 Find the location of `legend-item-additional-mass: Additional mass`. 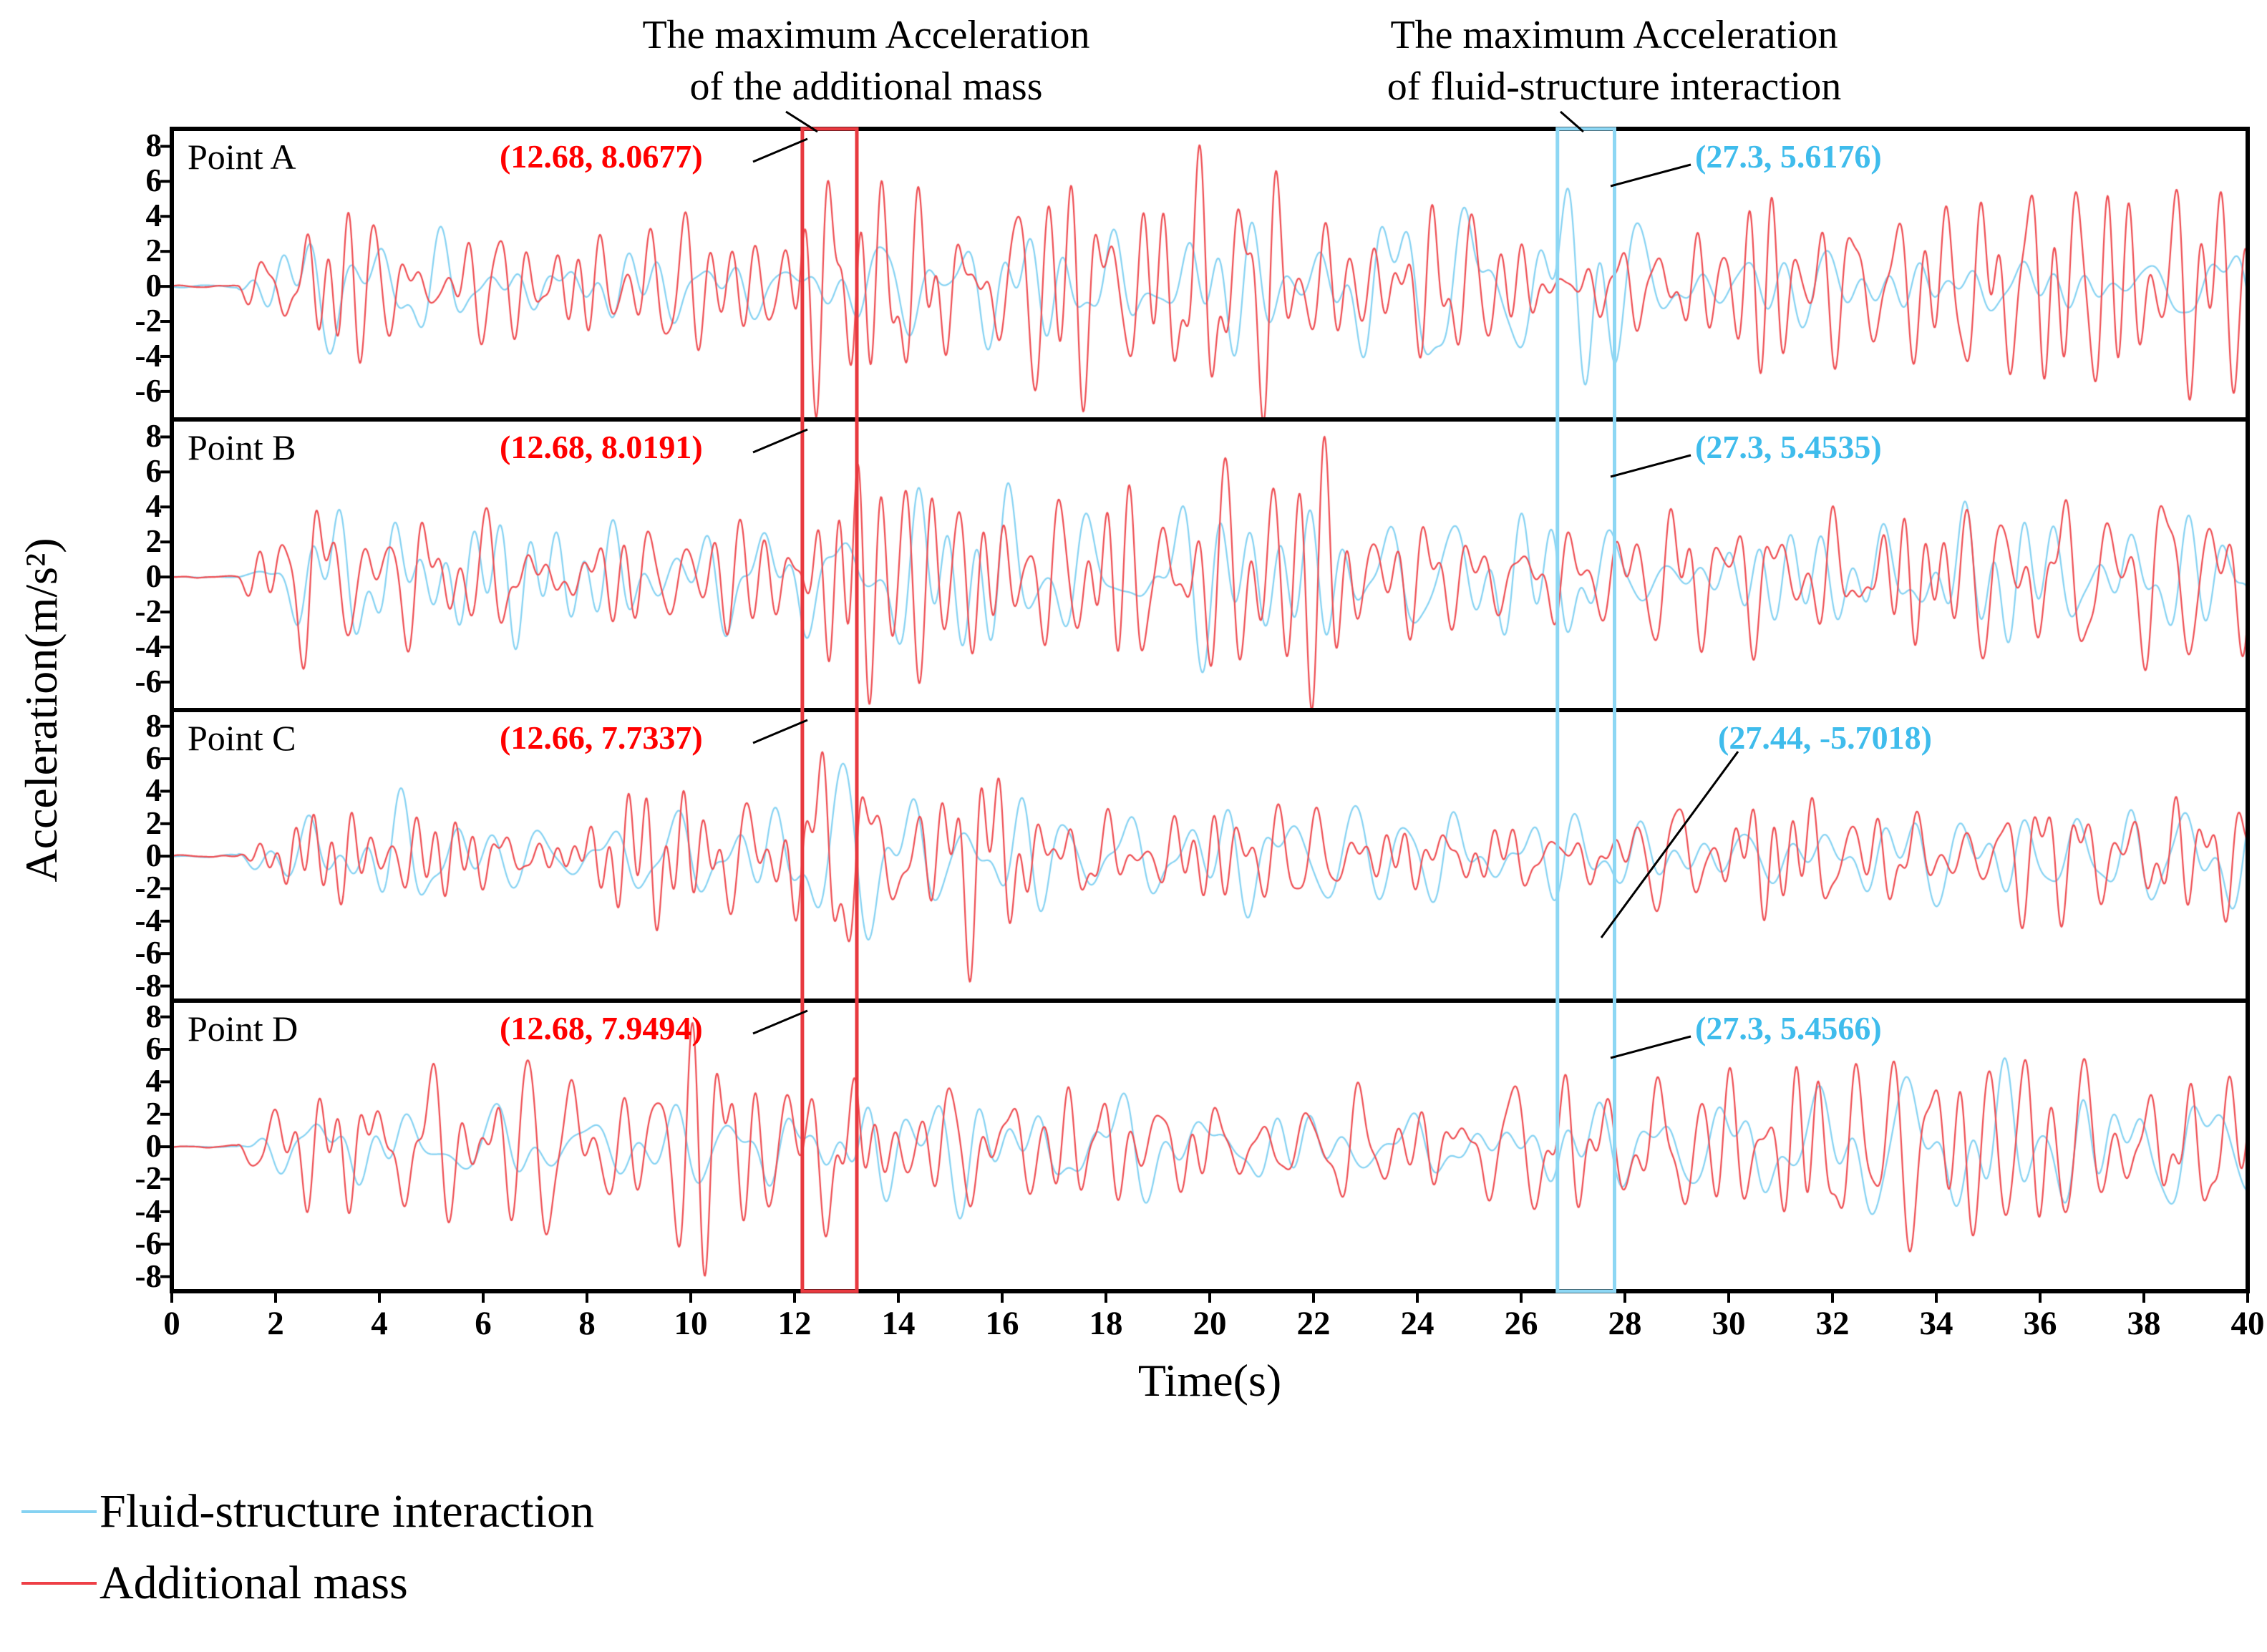

legend-item-additional-mass: Additional mass is located at coordinates (307, 1583).